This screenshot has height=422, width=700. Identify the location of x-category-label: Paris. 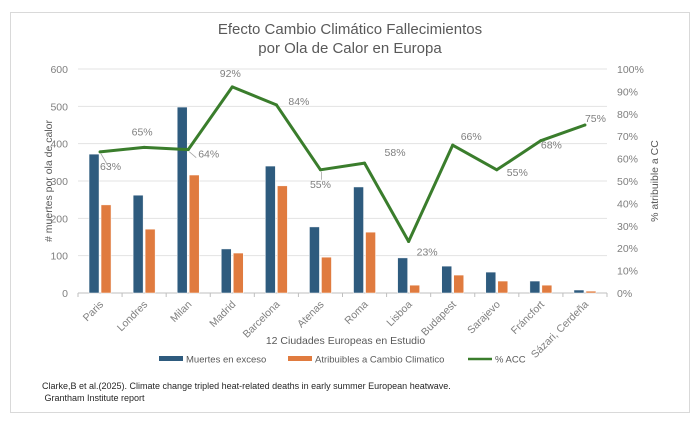
(93, 311).